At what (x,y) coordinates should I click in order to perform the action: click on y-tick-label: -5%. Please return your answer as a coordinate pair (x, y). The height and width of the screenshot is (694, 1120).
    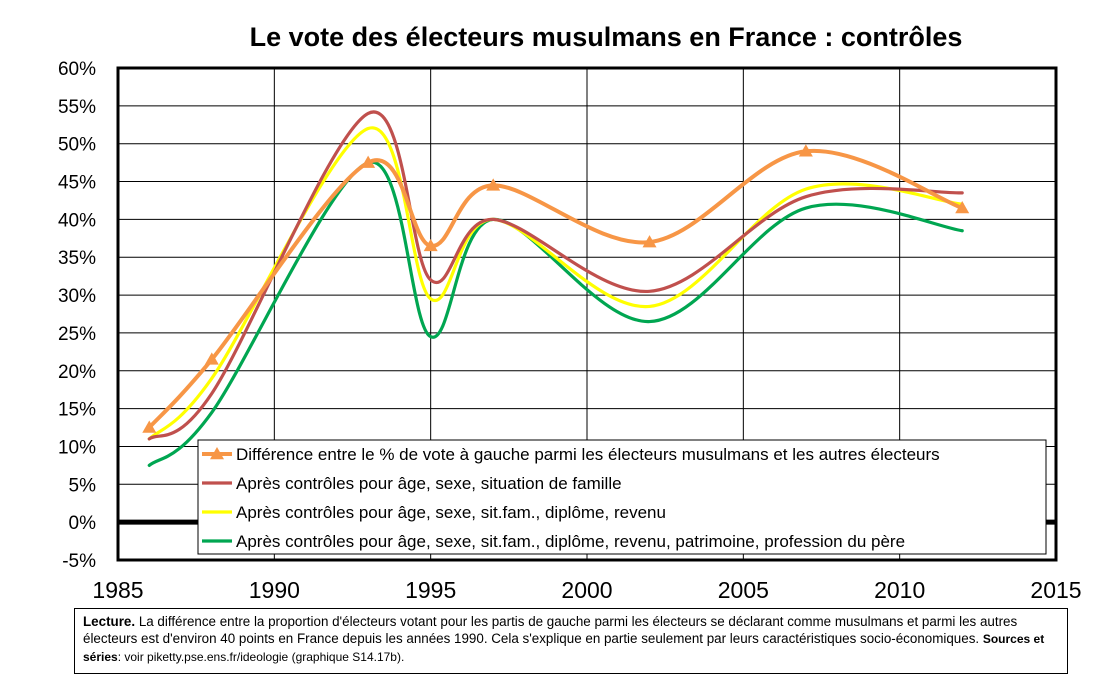
    Looking at the image, I should click on (79, 561).